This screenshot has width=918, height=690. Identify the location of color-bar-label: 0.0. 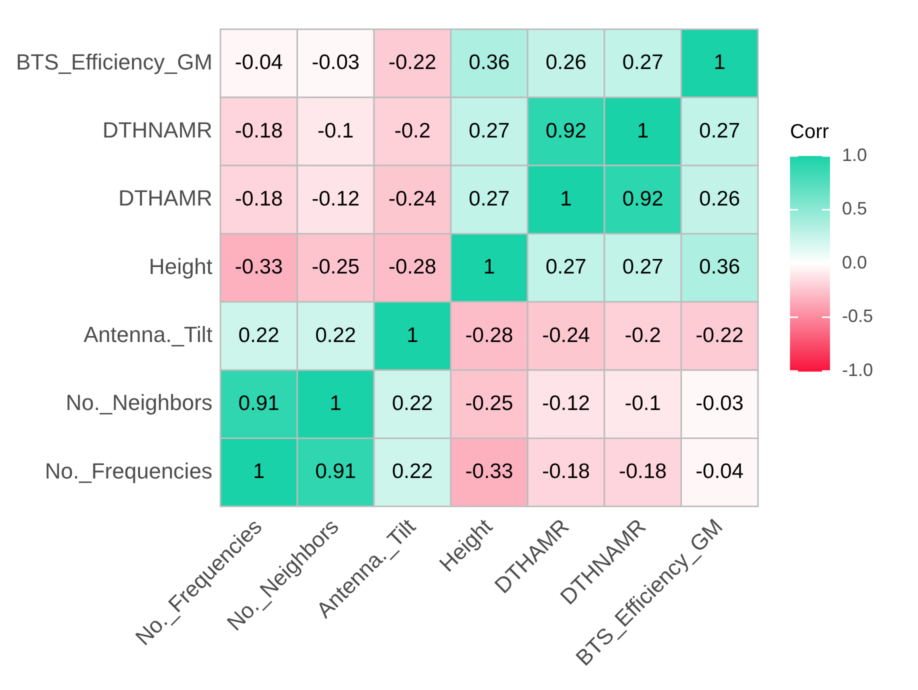
(855, 262).